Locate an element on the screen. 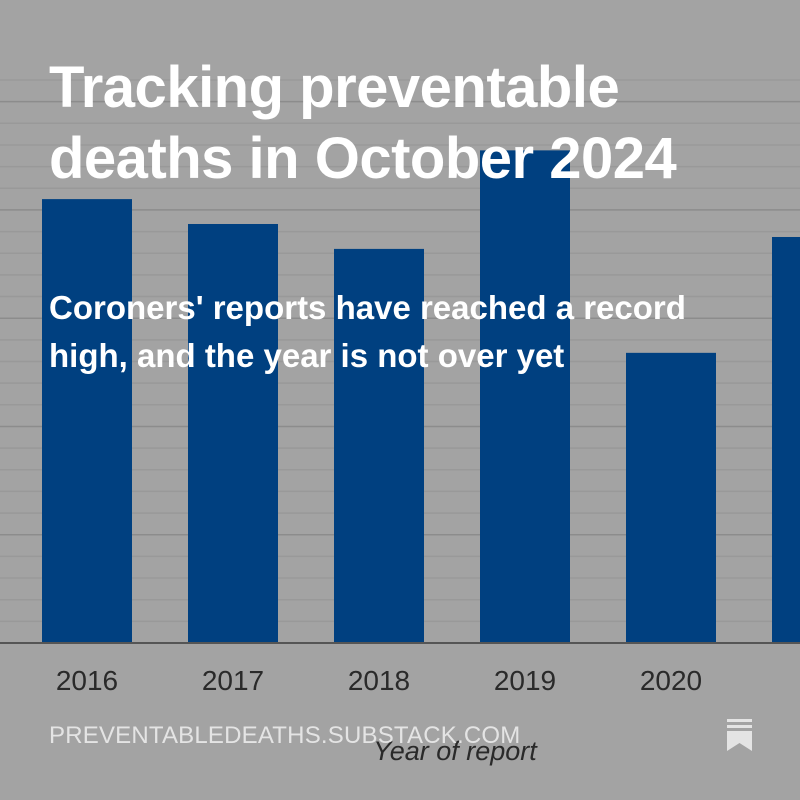  x-axis-title: Year of report is located at coordinates (455, 751).